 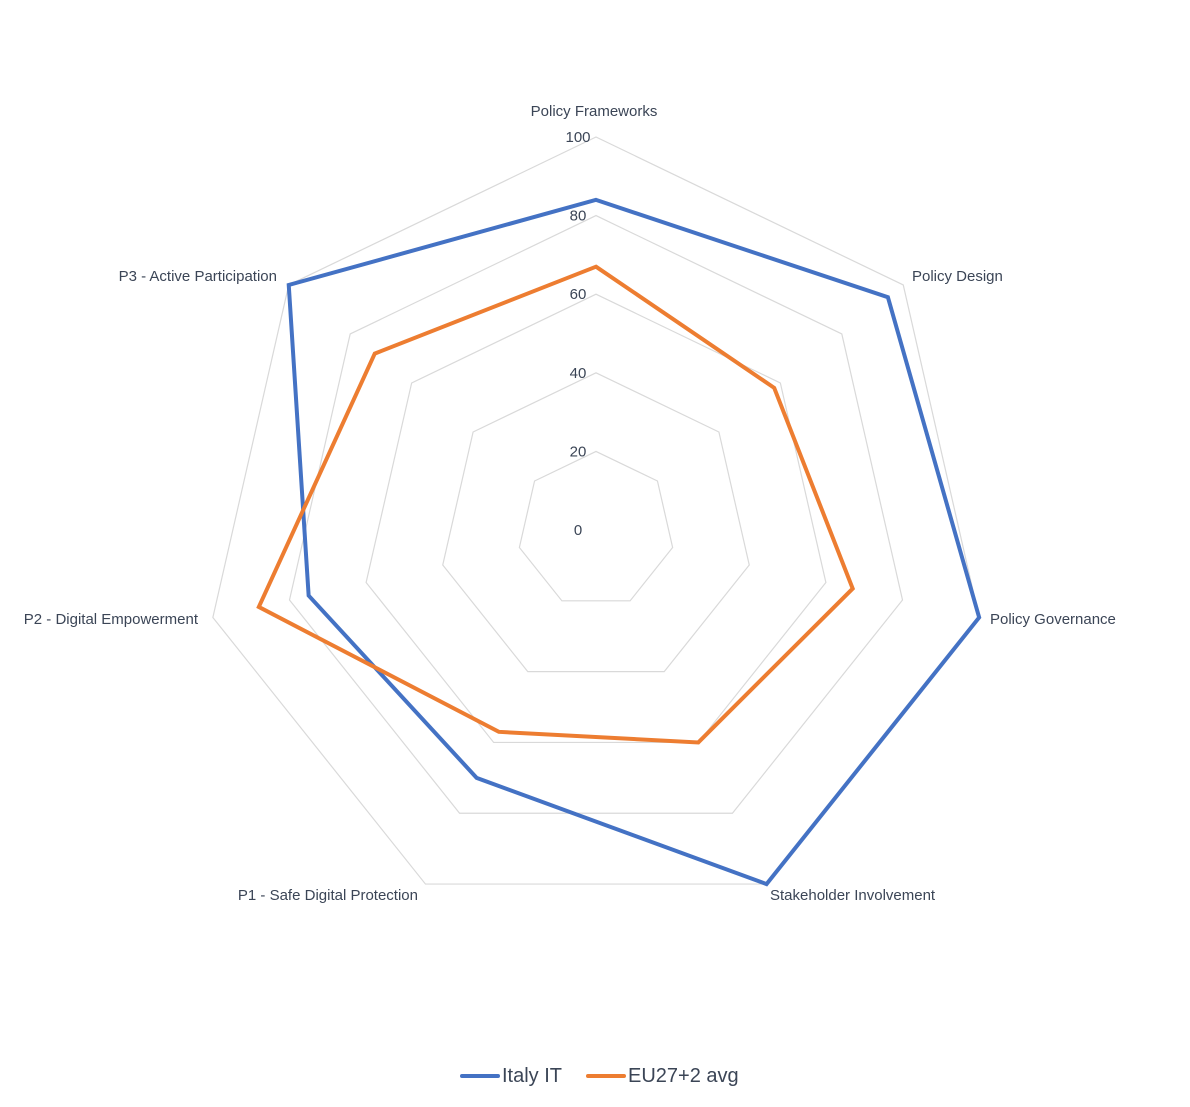 I want to click on legend-label-italy: Italy IT, so click(x=532, y=1076).